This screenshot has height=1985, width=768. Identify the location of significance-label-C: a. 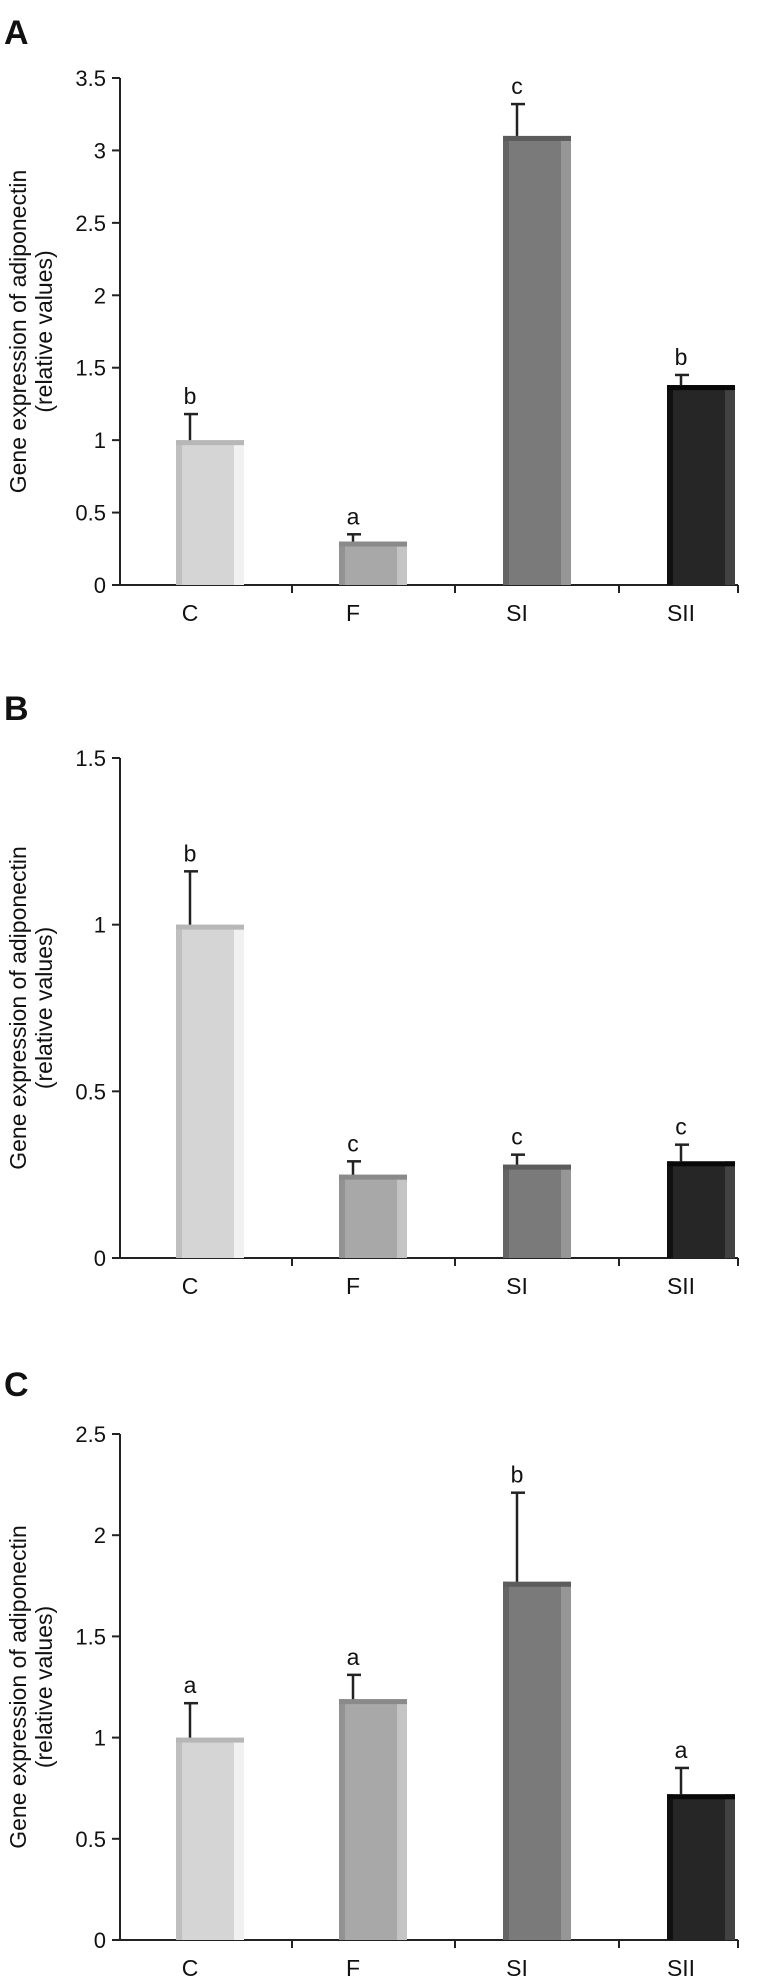
(190, 1685).